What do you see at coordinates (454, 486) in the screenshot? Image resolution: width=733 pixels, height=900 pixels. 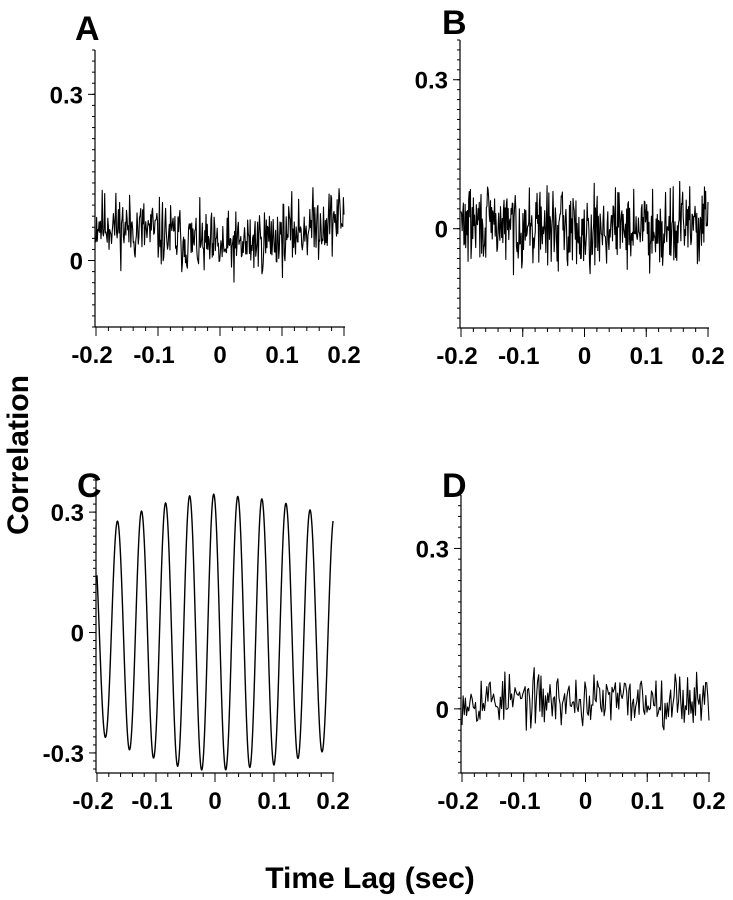 I see `panel-letter: D` at bounding box center [454, 486].